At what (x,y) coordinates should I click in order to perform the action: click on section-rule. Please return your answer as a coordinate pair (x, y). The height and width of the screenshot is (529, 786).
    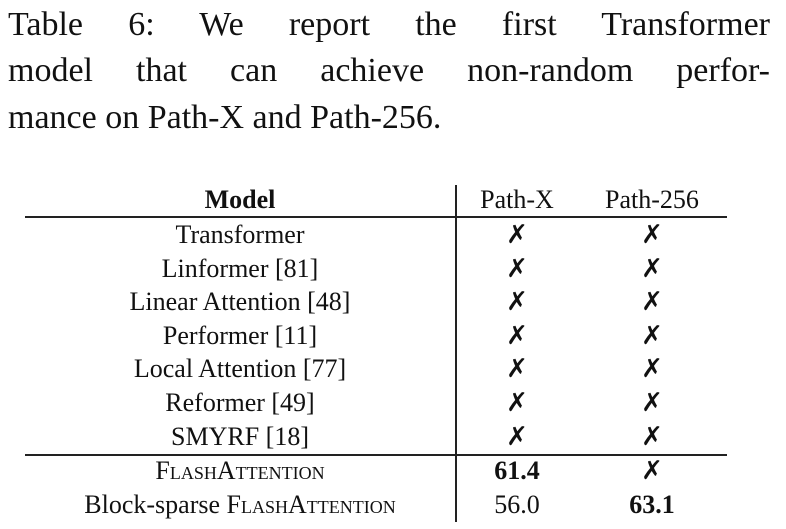
    Looking at the image, I should click on (376, 455).